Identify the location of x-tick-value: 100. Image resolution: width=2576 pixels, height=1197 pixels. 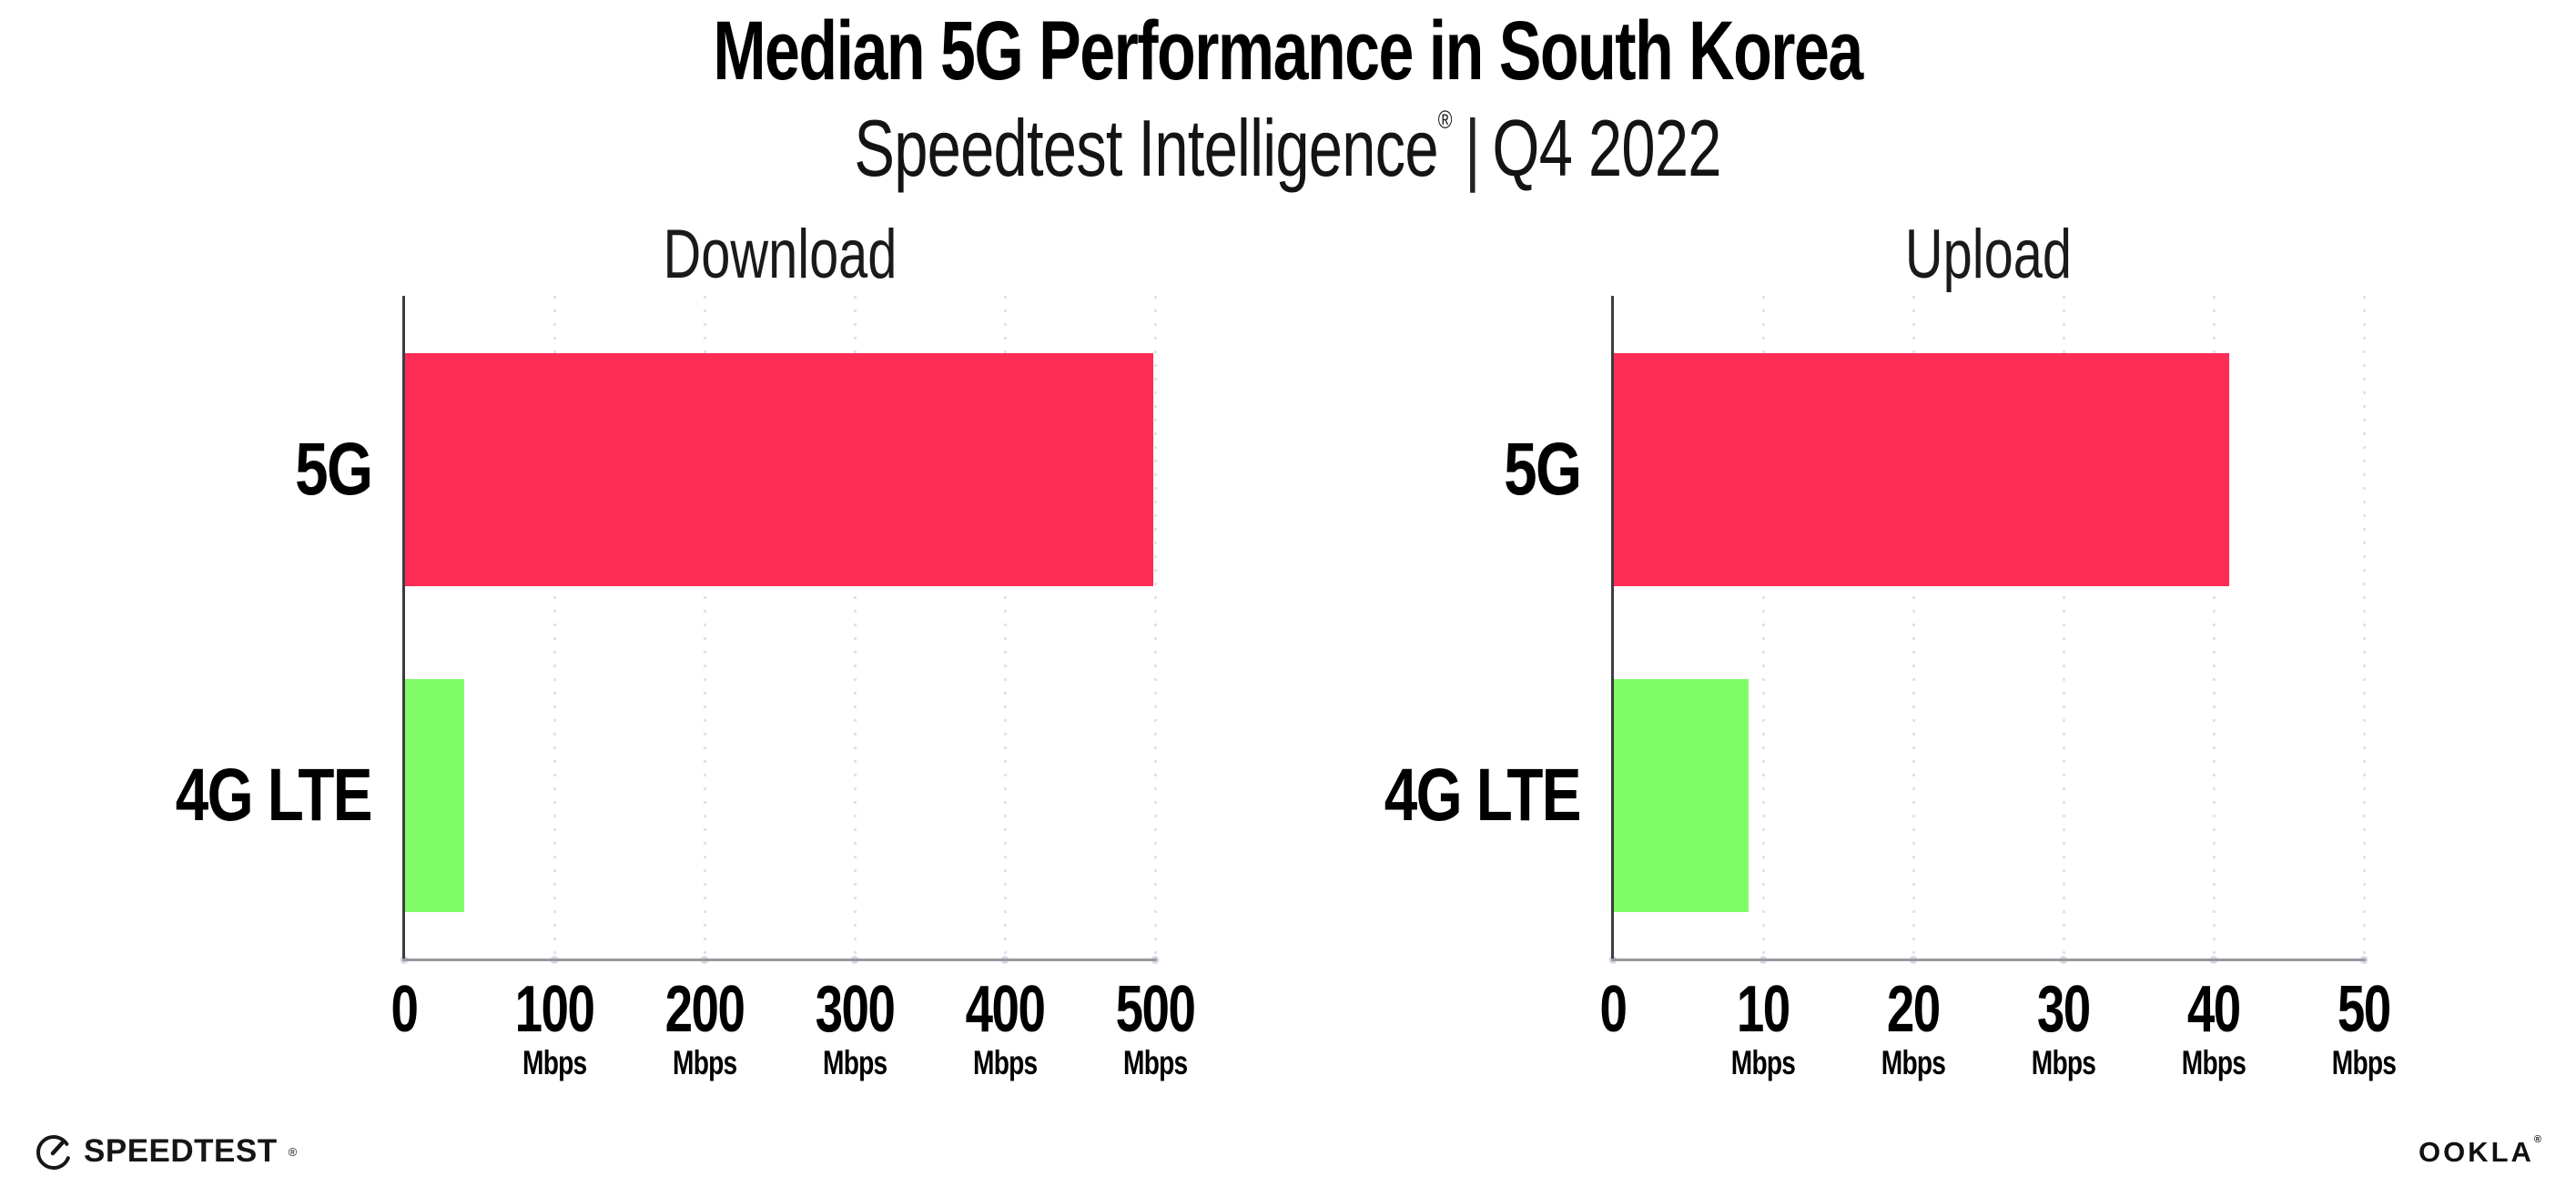
(554, 1010).